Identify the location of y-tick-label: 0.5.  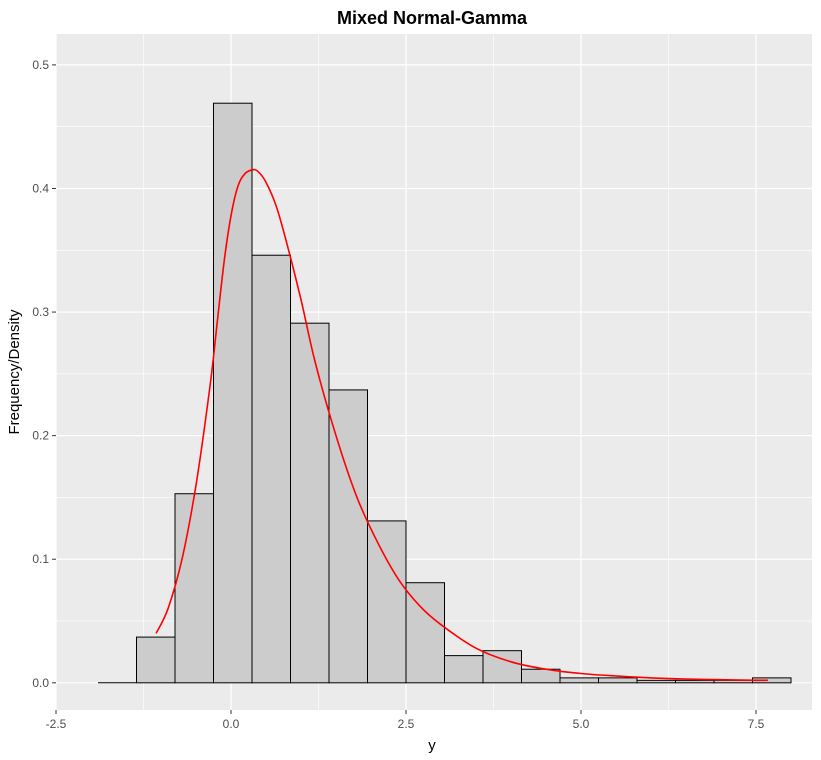
(40, 65).